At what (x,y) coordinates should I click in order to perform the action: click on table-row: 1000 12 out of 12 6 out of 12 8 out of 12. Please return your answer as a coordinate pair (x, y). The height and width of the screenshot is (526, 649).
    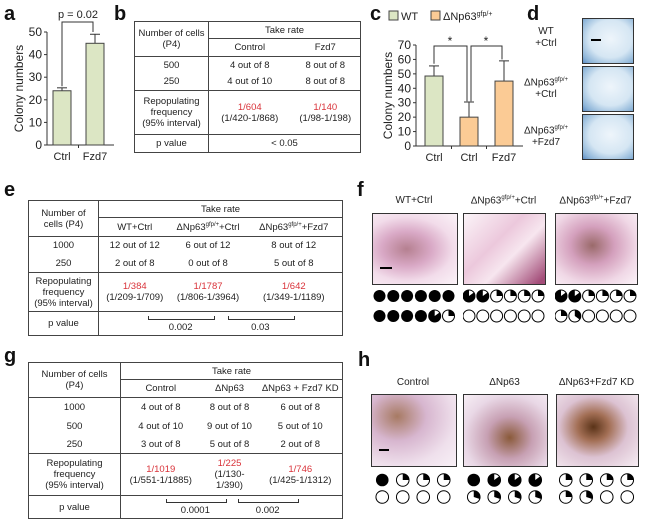
    Looking at the image, I should click on (185, 245).